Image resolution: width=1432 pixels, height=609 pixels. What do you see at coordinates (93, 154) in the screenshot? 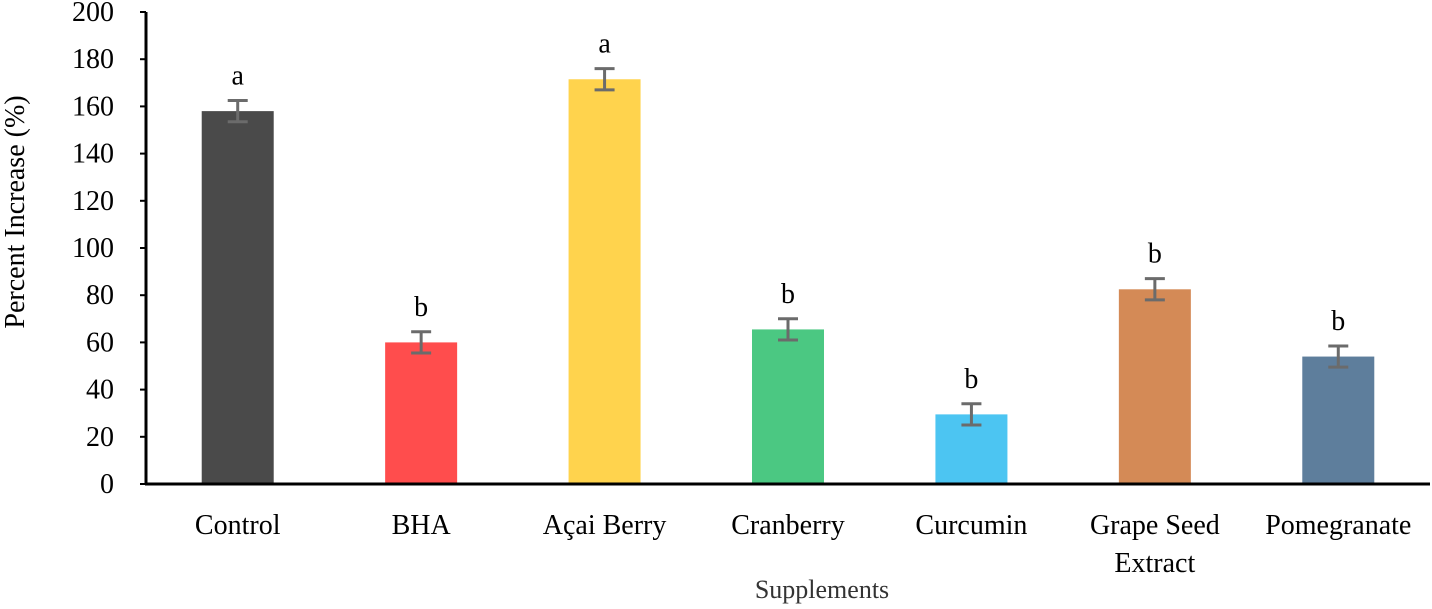
I see `y-tick-label: 140` at bounding box center [93, 154].